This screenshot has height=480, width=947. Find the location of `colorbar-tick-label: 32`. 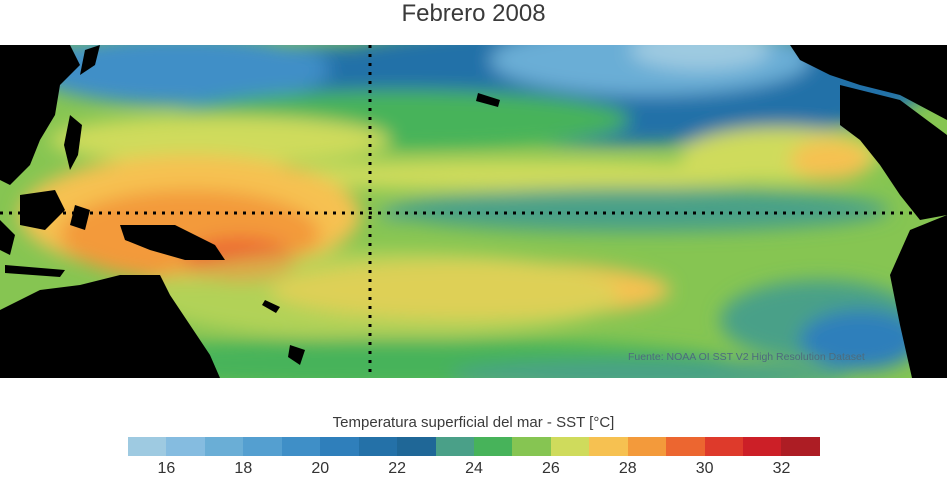

colorbar-tick-label: 32 is located at coordinates (781, 468).